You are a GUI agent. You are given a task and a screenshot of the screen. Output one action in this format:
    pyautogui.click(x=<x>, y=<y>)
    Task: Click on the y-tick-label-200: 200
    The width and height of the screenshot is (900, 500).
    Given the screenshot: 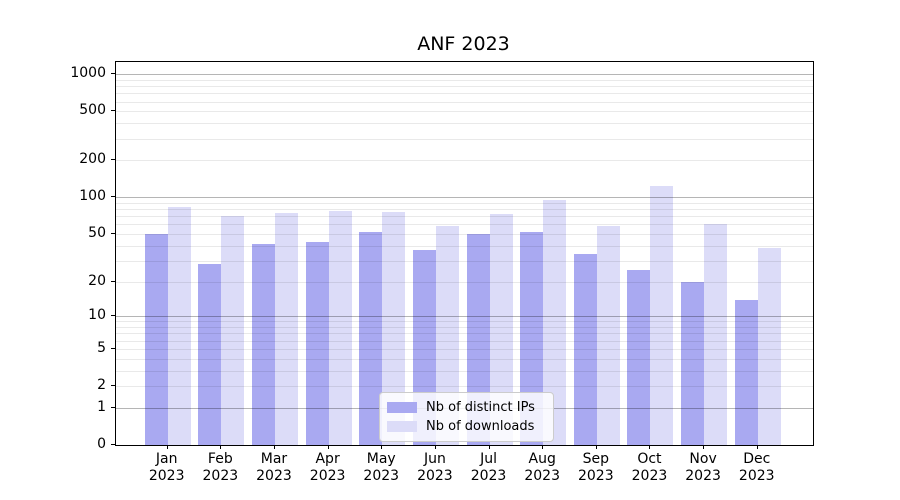 What is the action you would take?
    pyautogui.click(x=92, y=159)
    